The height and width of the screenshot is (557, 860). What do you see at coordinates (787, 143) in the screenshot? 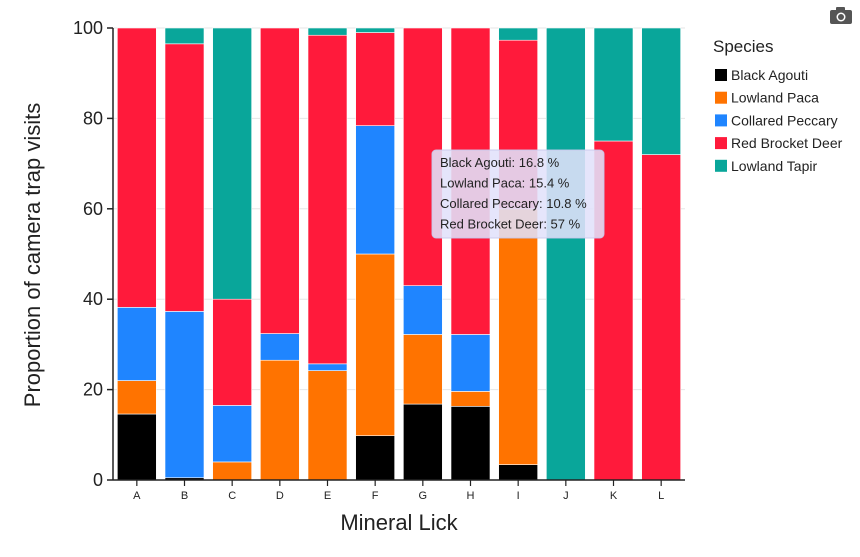
I see `legend-label: Red Brocket Deer` at bounding box center [787, 143].